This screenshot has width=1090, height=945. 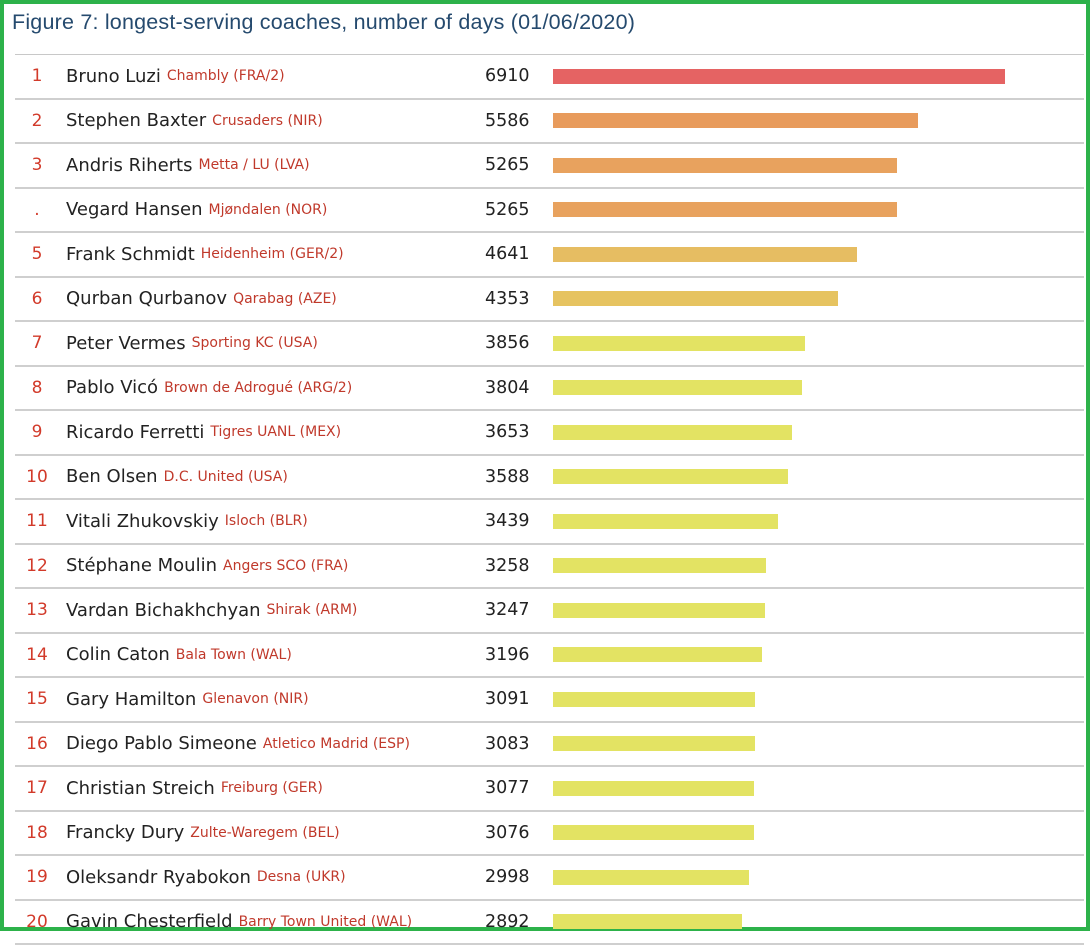 What do you see at coordinates (507, 833) in the screenshot?
I see `days-value: 3076` at bounding box center [507, 833].